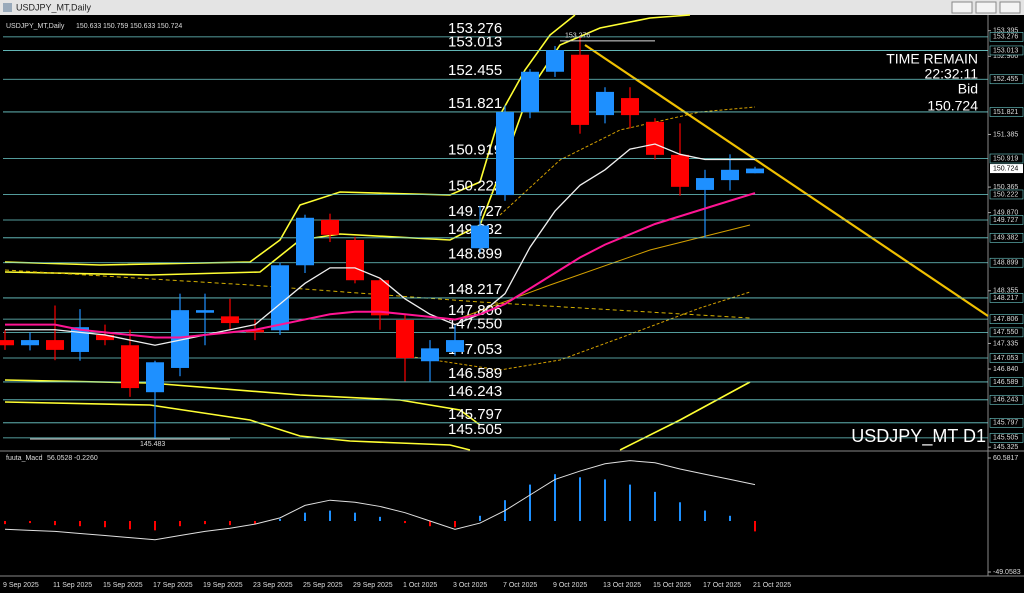 This screenshot has width=1024, height=593. What do you see at coordinates (373, 585) in the screenshot?
I see `x-tick-label: 29 Sep 2025` at bounding box center [373, 585].